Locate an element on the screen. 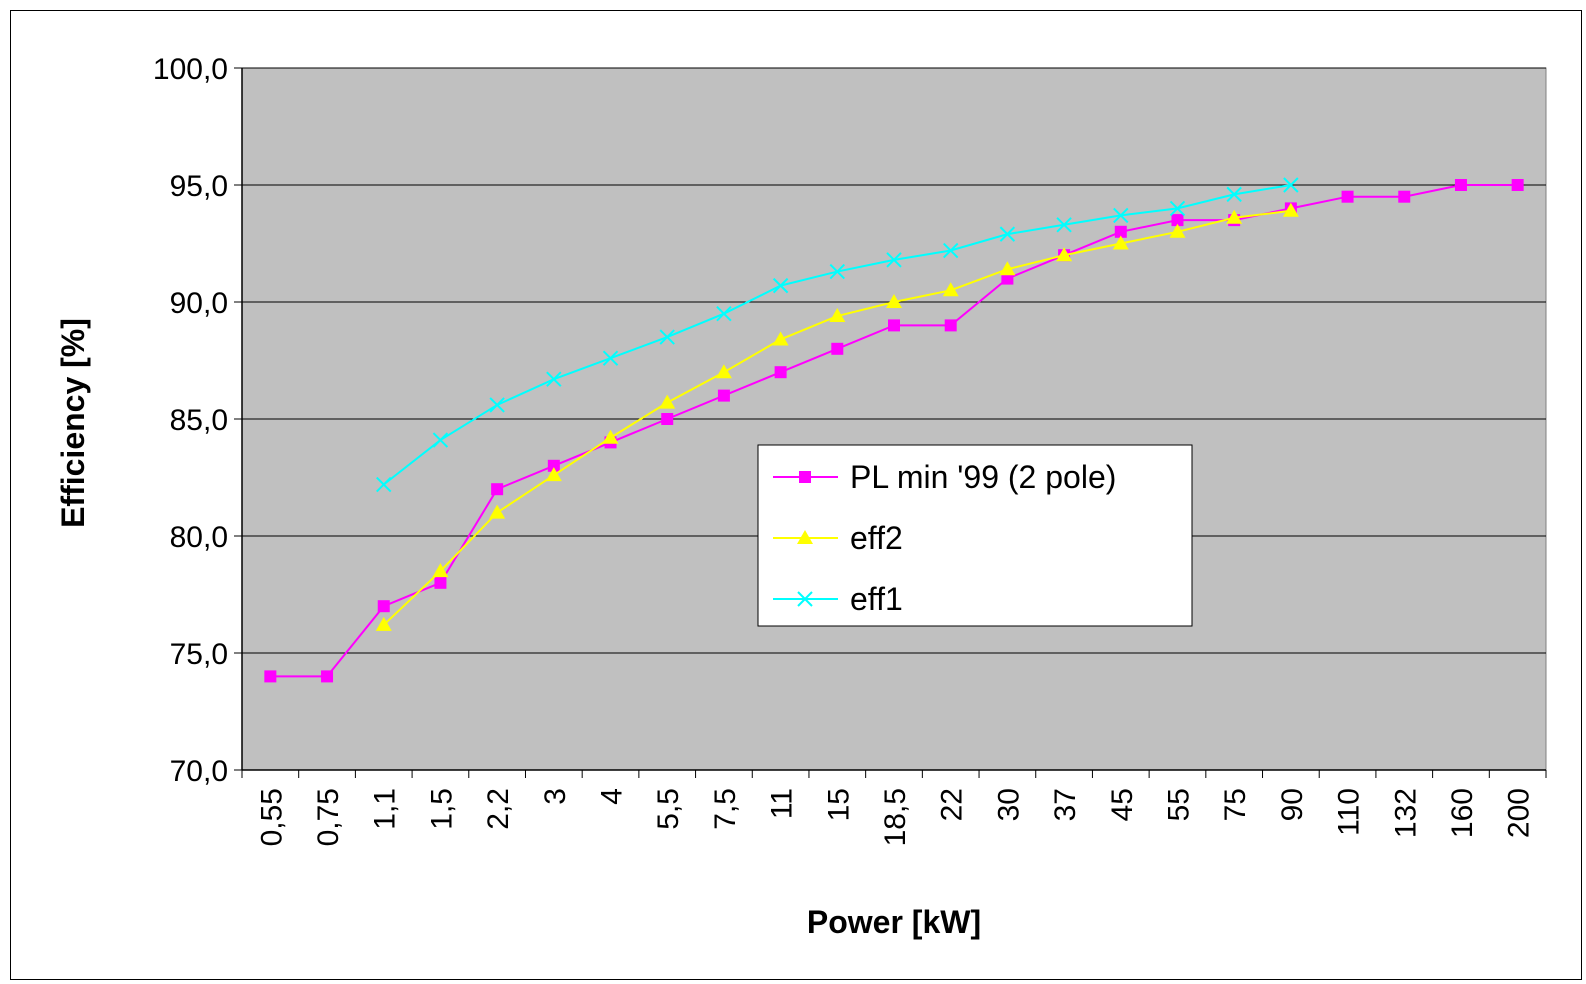 This screenshot has height=984, width=1586. x-tick-label: 15 is located at coordinates (838, 804).